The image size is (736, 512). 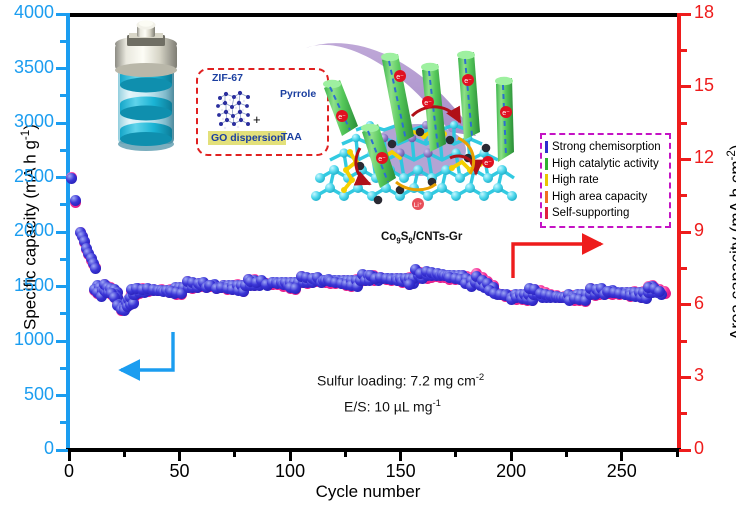 I want to click on legend-item-4: Self-supporting, so click(x=605, y=213).